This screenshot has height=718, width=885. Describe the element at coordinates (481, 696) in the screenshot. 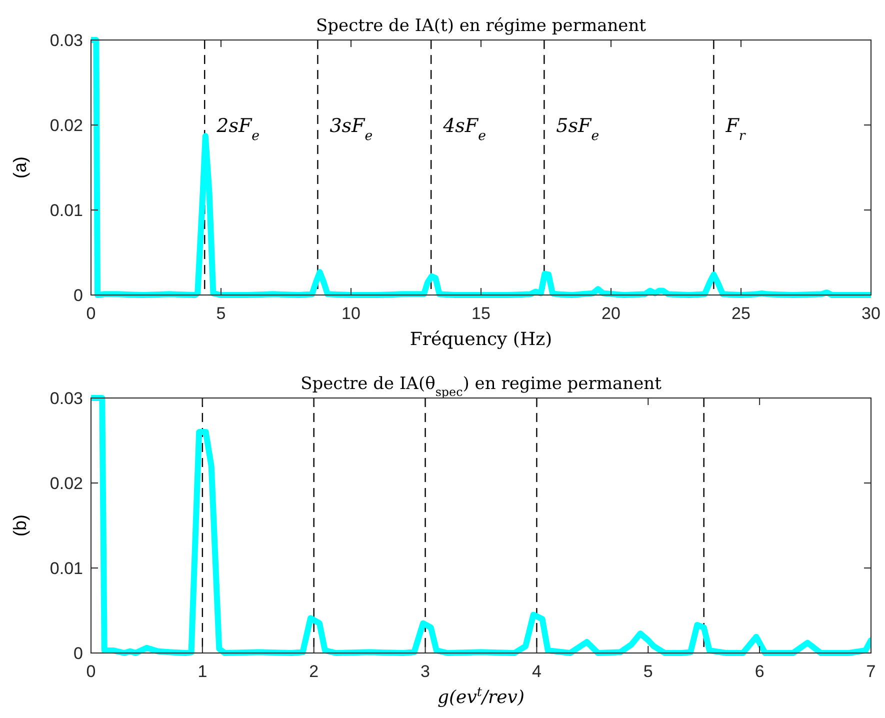

I see `x-axis-title: g(ev$^{t}$/rev)` at that location.